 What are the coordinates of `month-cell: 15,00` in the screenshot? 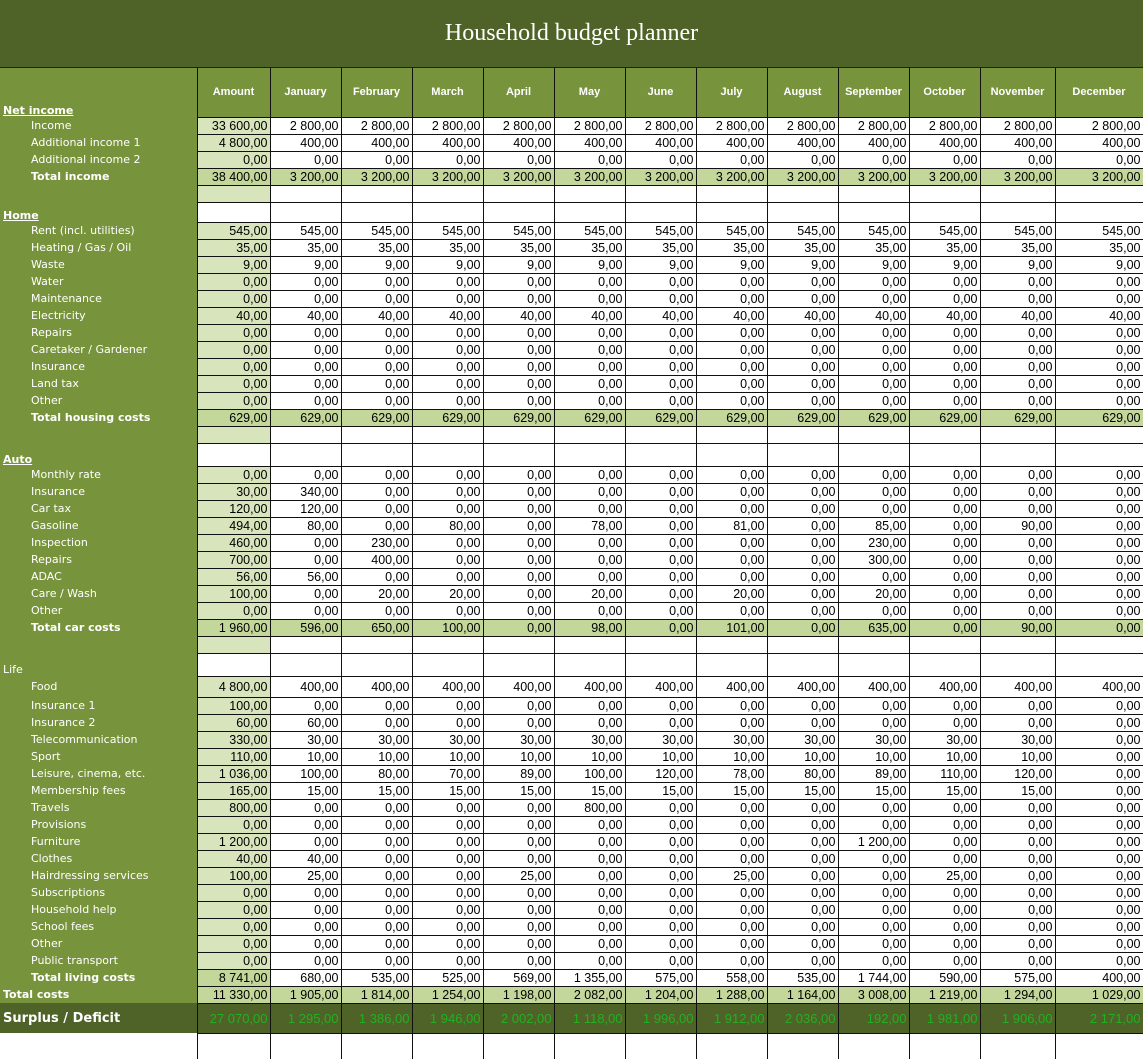 It's located at (518, 790).